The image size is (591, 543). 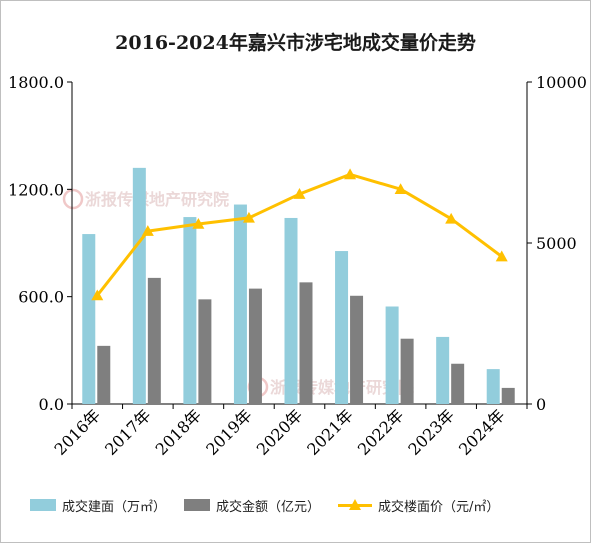 What do you see at coordinates (51, 404) in the screenshot?
I see `y-left-tick-label: 0.0` at bounding box center [51, 404].